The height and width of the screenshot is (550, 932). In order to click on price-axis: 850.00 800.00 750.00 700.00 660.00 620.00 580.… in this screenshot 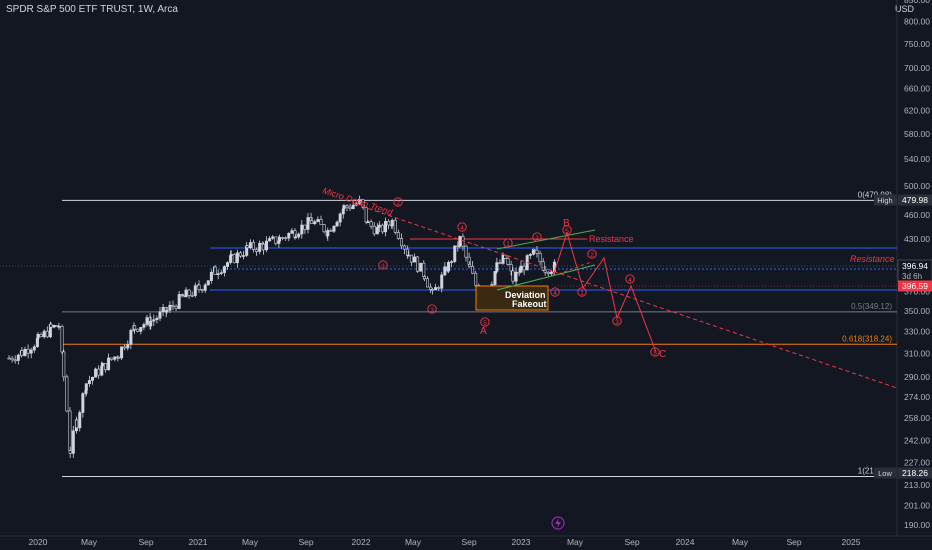, I will do `click(917, 265)`.